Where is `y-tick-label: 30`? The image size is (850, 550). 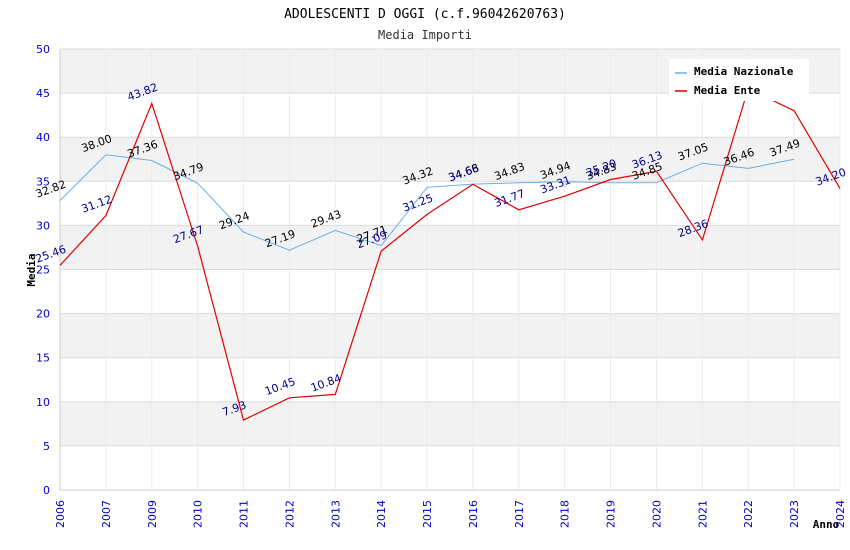 y-tick-label: 30 is located at coordinates (43, 225).